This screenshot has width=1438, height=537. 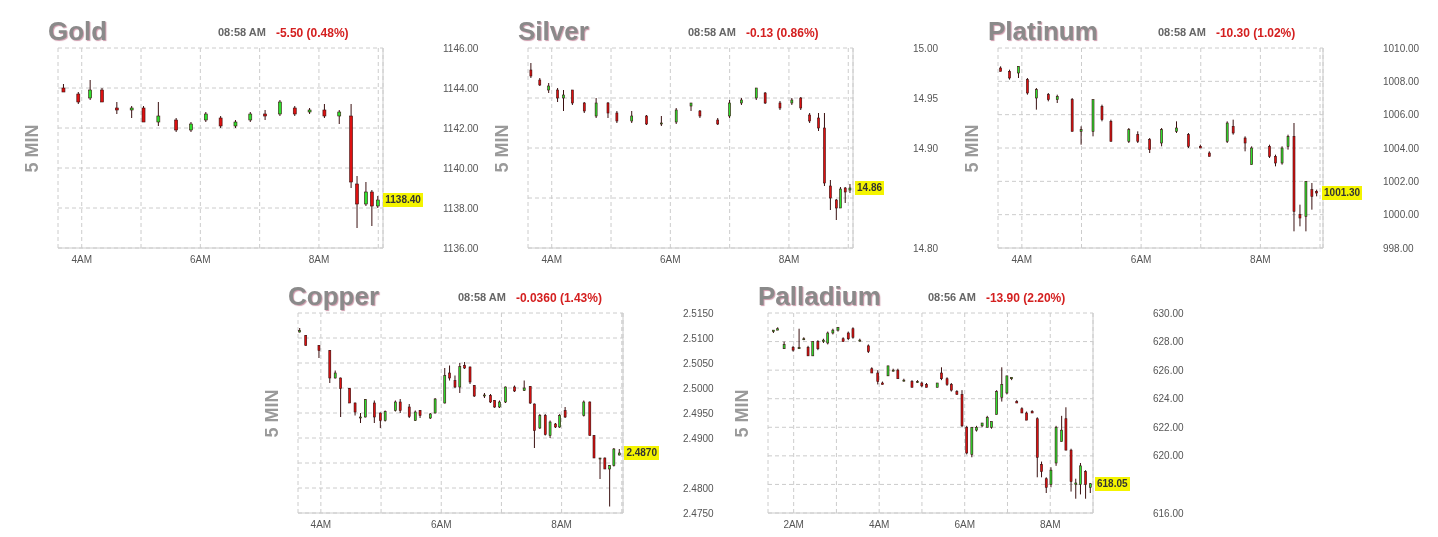 What do you see at coordinates (1169, 342) in the screenshot?
I see `y-tick-label: 628.00` at bounding box center [1169, 342].